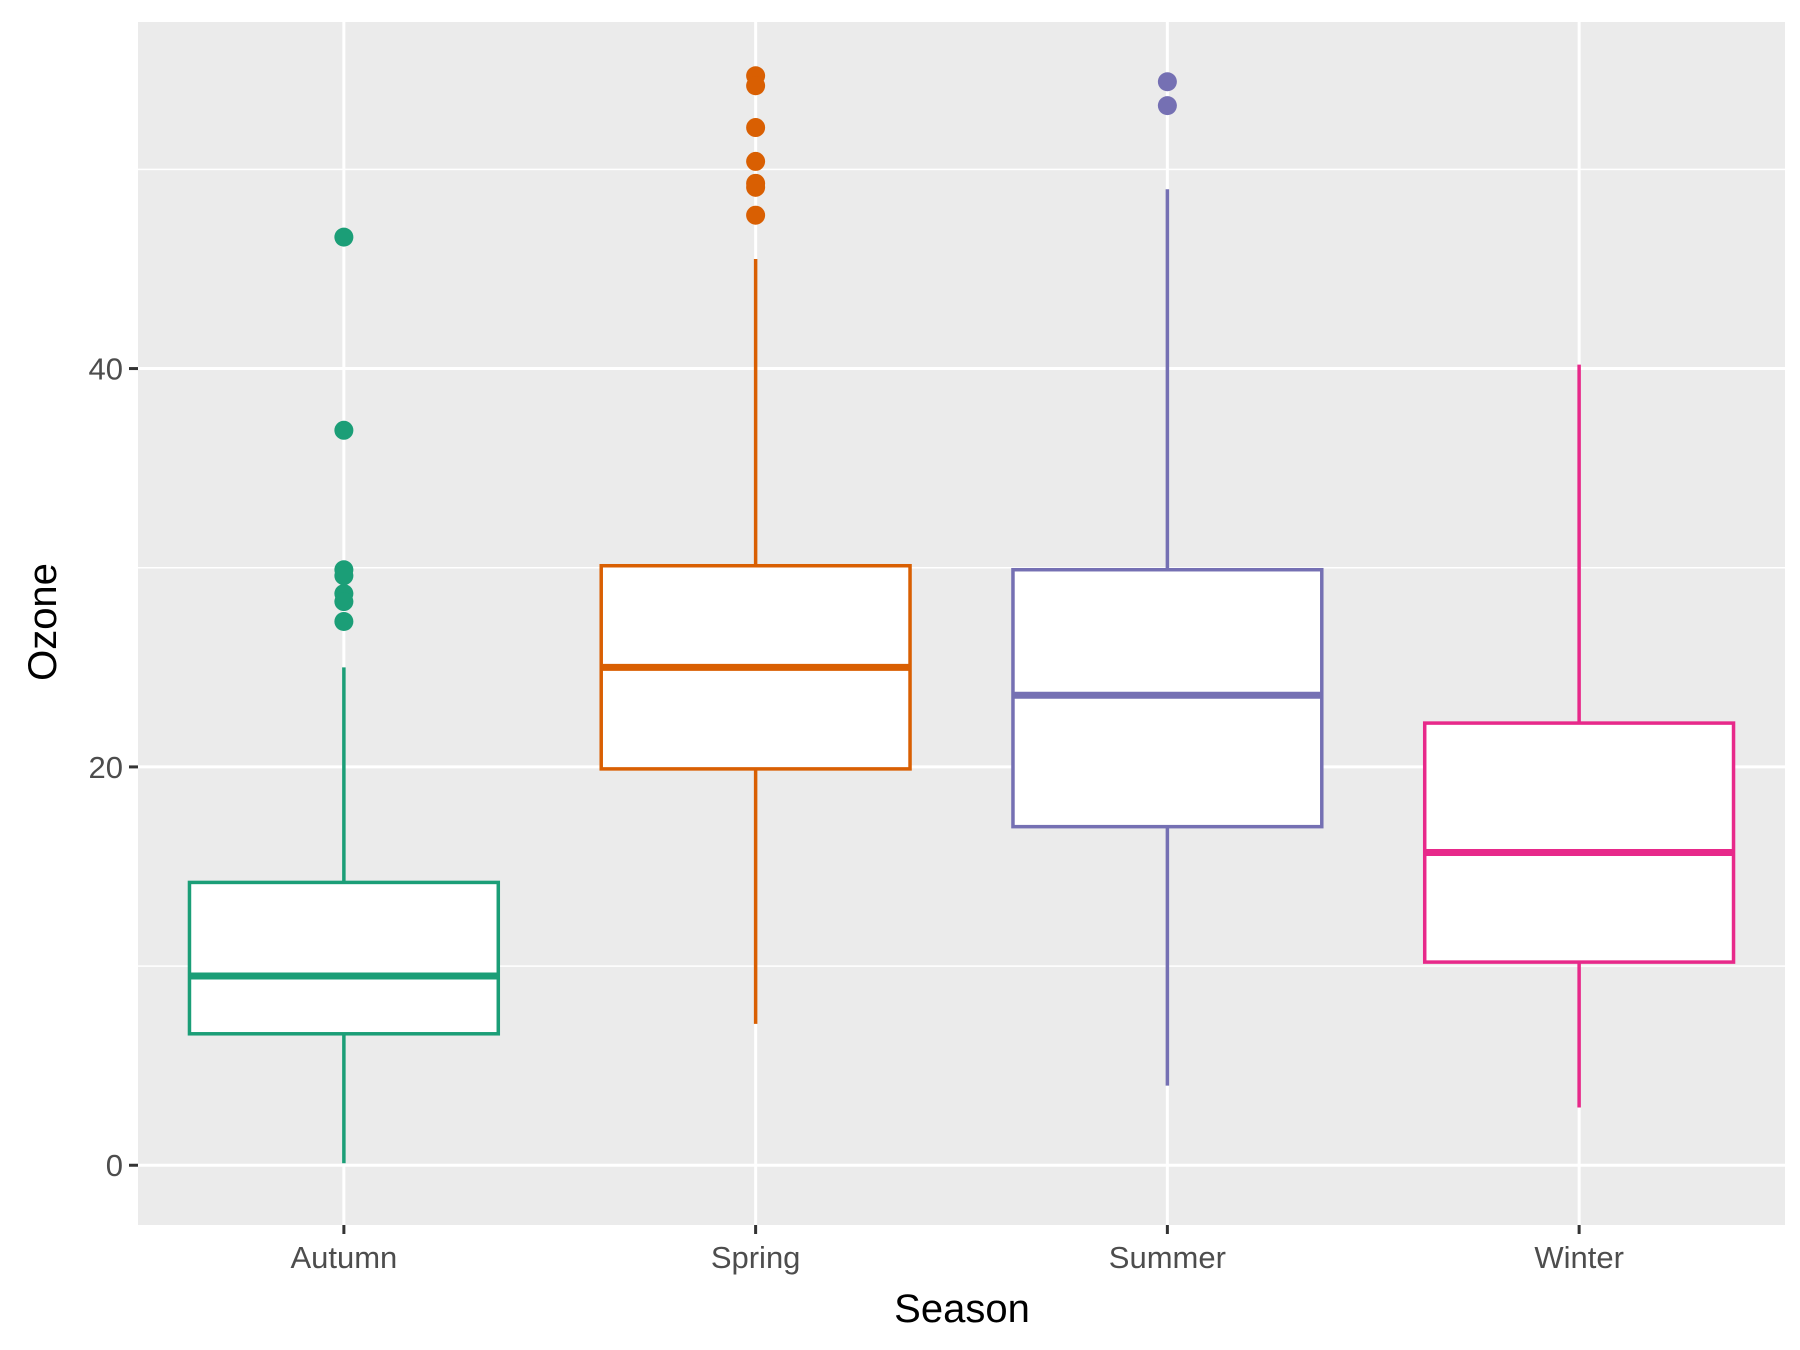 This screenshot has height=1350, width=1800. Describe the element at coordinates (962, 1309) in the screenshot. I see `x-axis-title: Season` at that location.